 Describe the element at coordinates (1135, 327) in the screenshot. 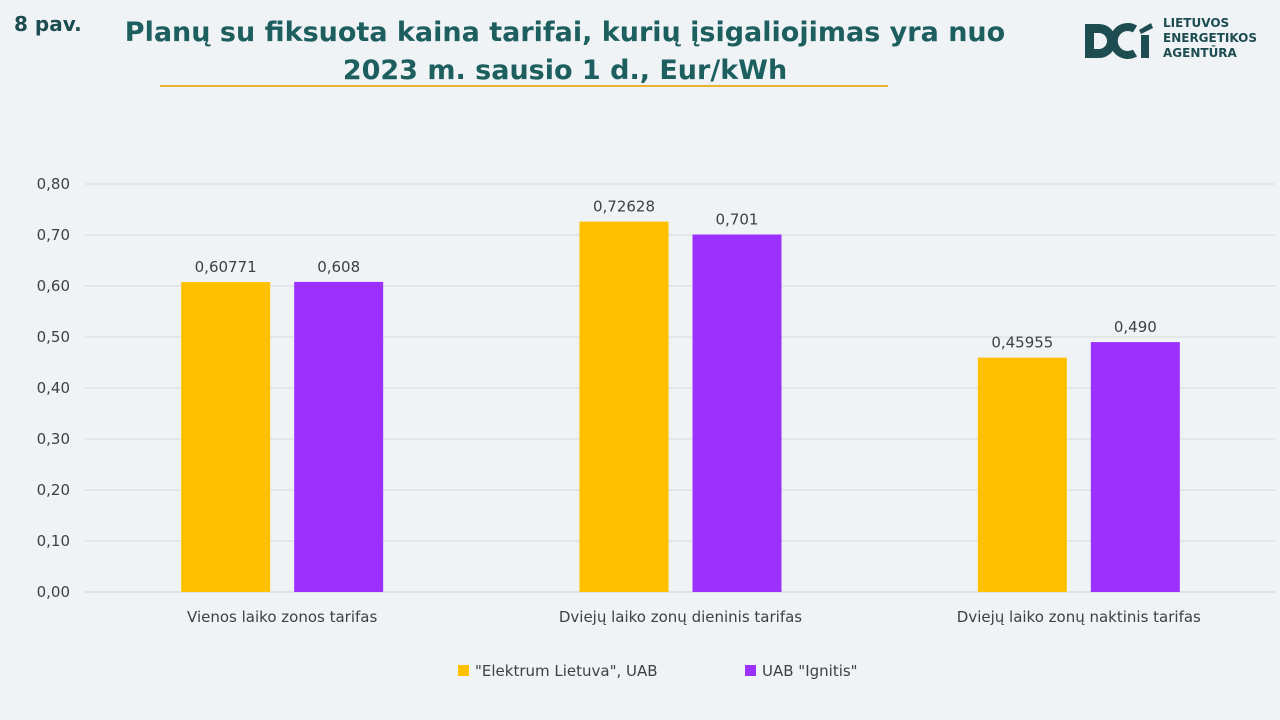

I see `data-label: 0,490` at that location.